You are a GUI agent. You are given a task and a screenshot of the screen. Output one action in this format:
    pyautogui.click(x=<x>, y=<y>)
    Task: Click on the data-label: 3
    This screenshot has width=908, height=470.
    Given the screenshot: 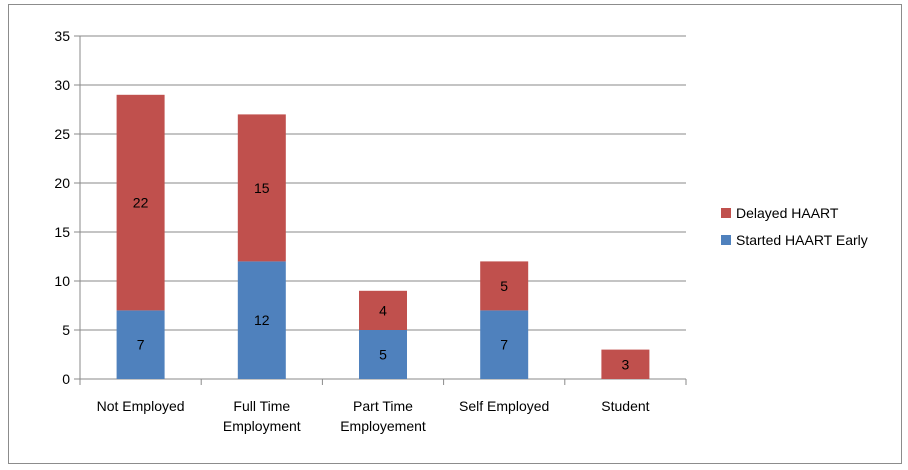 What is the action you would take?
    pyautogui.click(x=626, y=364)
    